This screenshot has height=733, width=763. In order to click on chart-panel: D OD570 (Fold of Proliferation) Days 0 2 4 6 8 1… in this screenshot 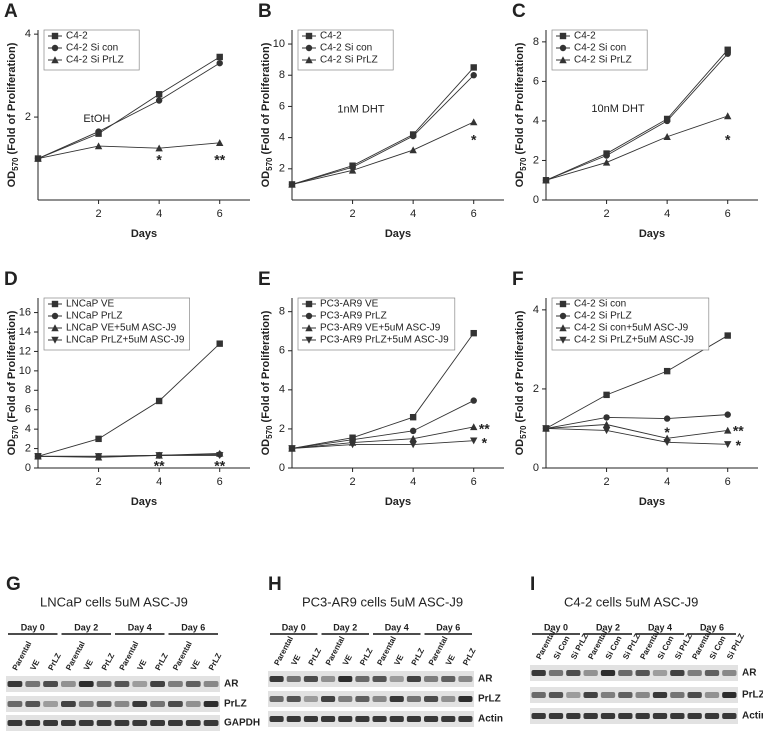, I will do `click(127, 388)`.